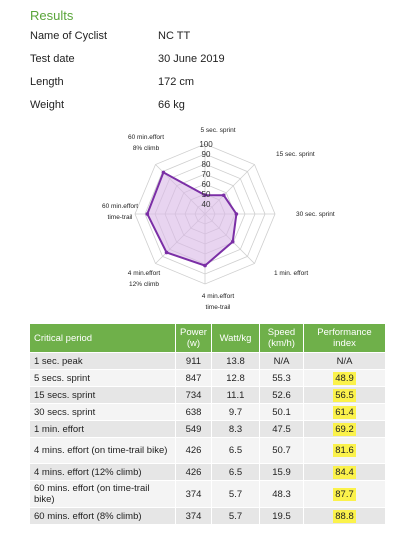 Image resolution: width=400 pixels, height=544 pixels. I want to click on table-row: 30 secs. sprint 638 9.7 50.1 61.4, so click(207, 412).